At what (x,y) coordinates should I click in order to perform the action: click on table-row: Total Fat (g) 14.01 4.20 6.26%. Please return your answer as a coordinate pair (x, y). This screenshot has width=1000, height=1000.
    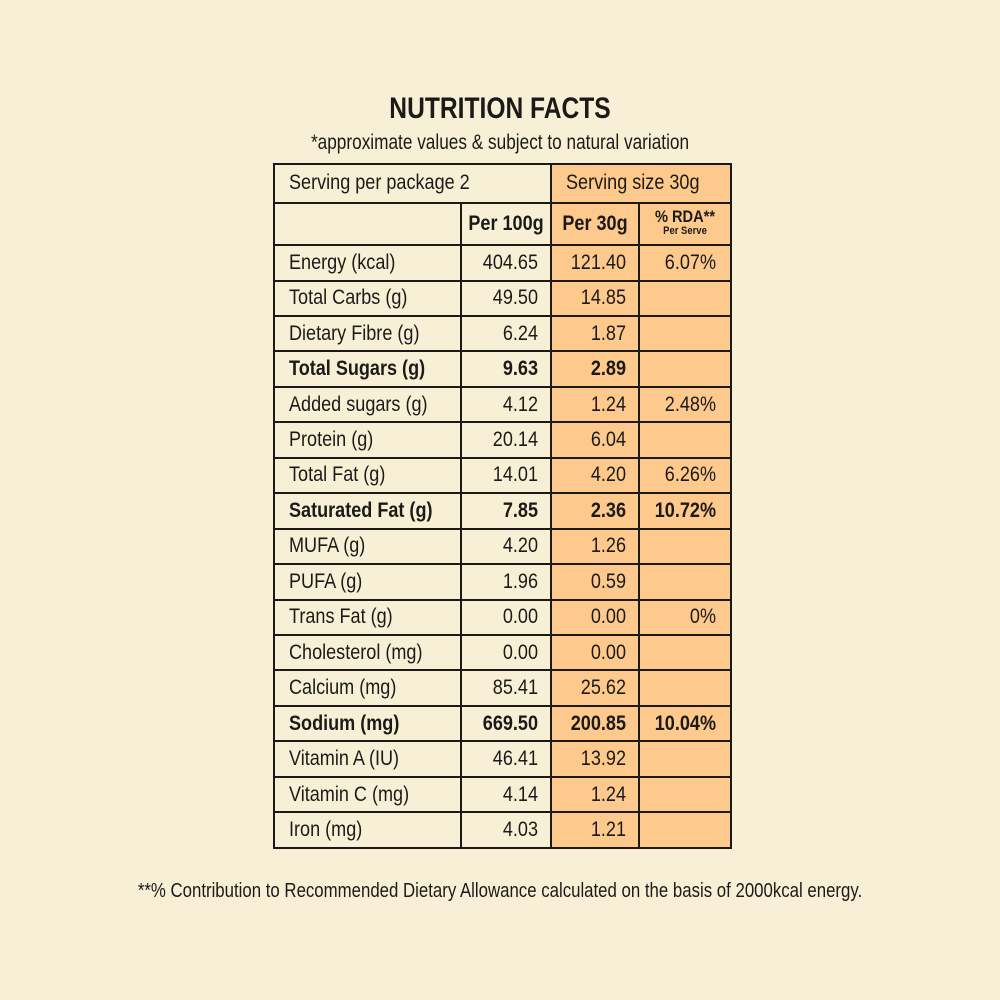
    Looking at the image, I should click on (503, 475).